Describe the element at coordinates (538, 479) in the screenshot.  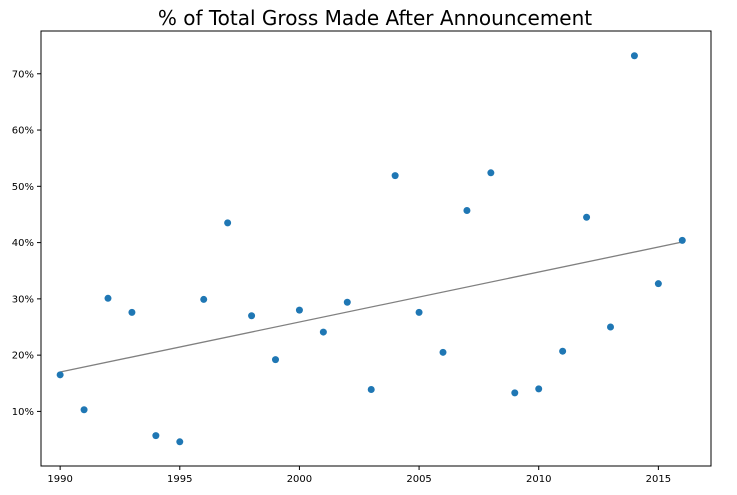
I see `x-tick-label: 2010` at that location.